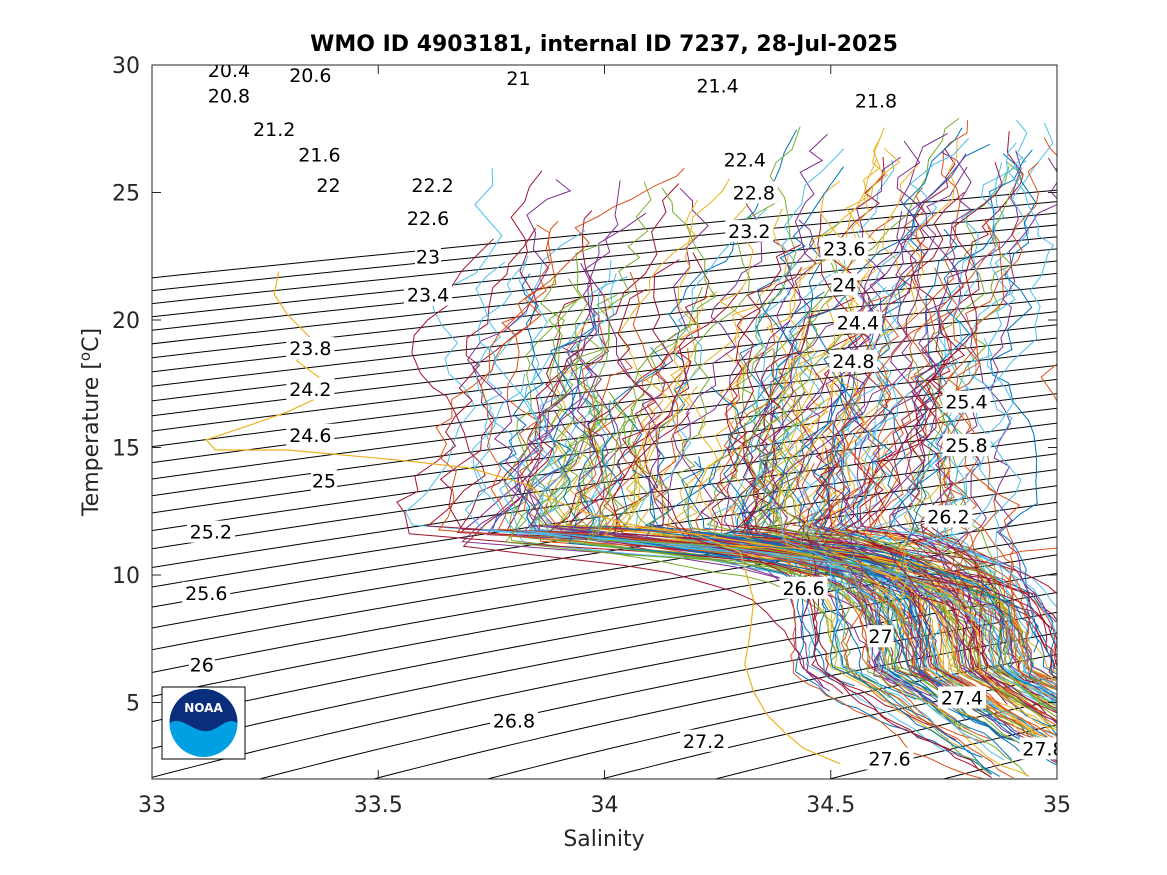  Describe the element at coordinates (432, 186) in the screenshot. I see `contour-label: 22.2` at that location.